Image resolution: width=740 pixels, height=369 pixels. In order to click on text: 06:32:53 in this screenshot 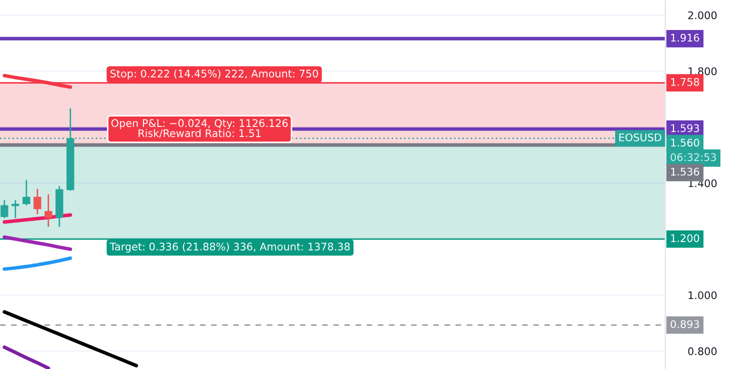, I will do `click(693, 157)`.